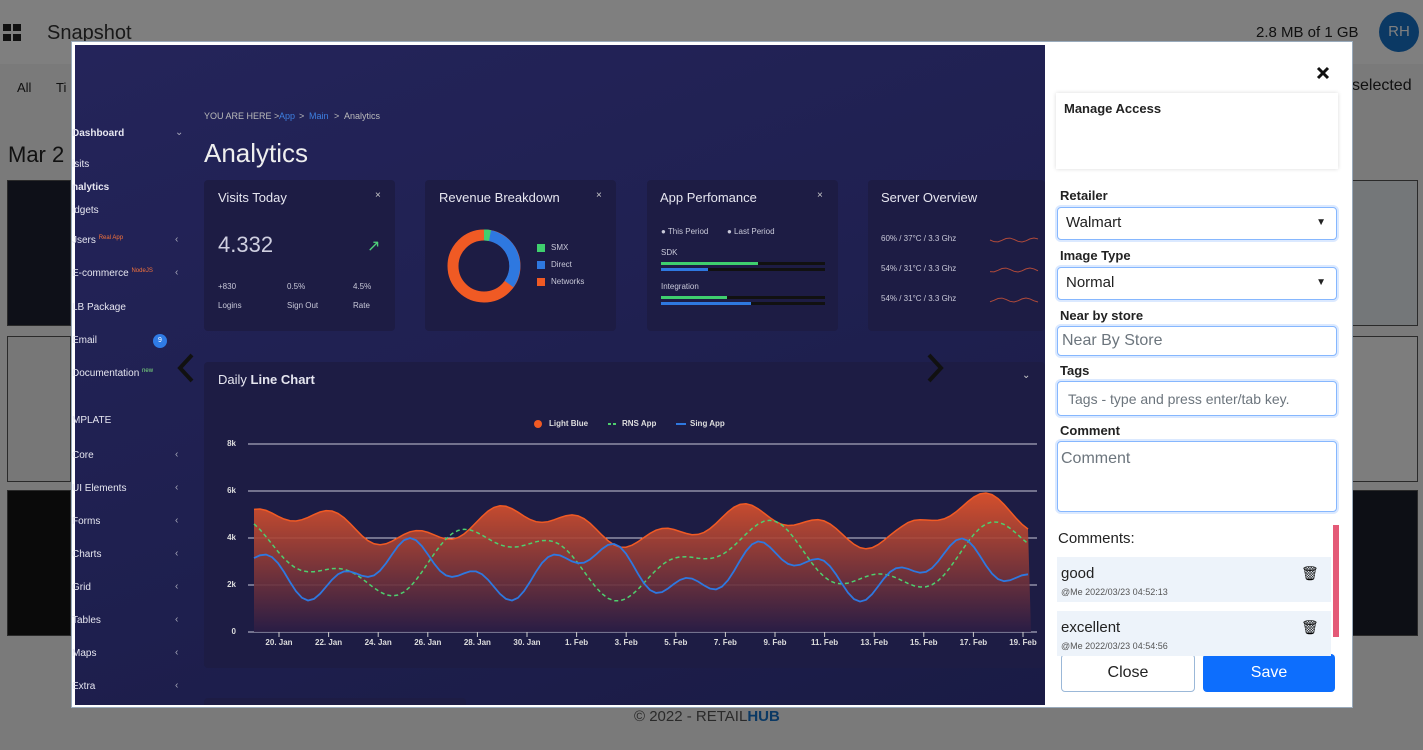  What do you see at coordinates (231, 443) in the screenshot?
I see `y-label: 8k` at bounding box center [231, 443].